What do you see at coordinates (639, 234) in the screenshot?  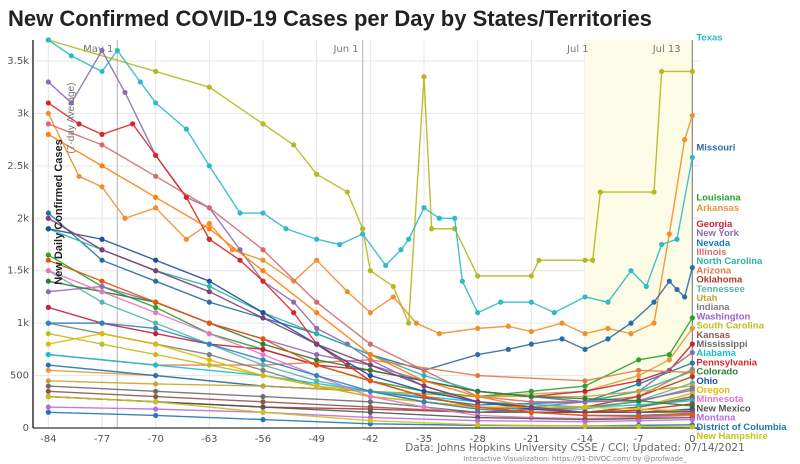 I see `recent-period-shading` at bounding box center [639, 234].